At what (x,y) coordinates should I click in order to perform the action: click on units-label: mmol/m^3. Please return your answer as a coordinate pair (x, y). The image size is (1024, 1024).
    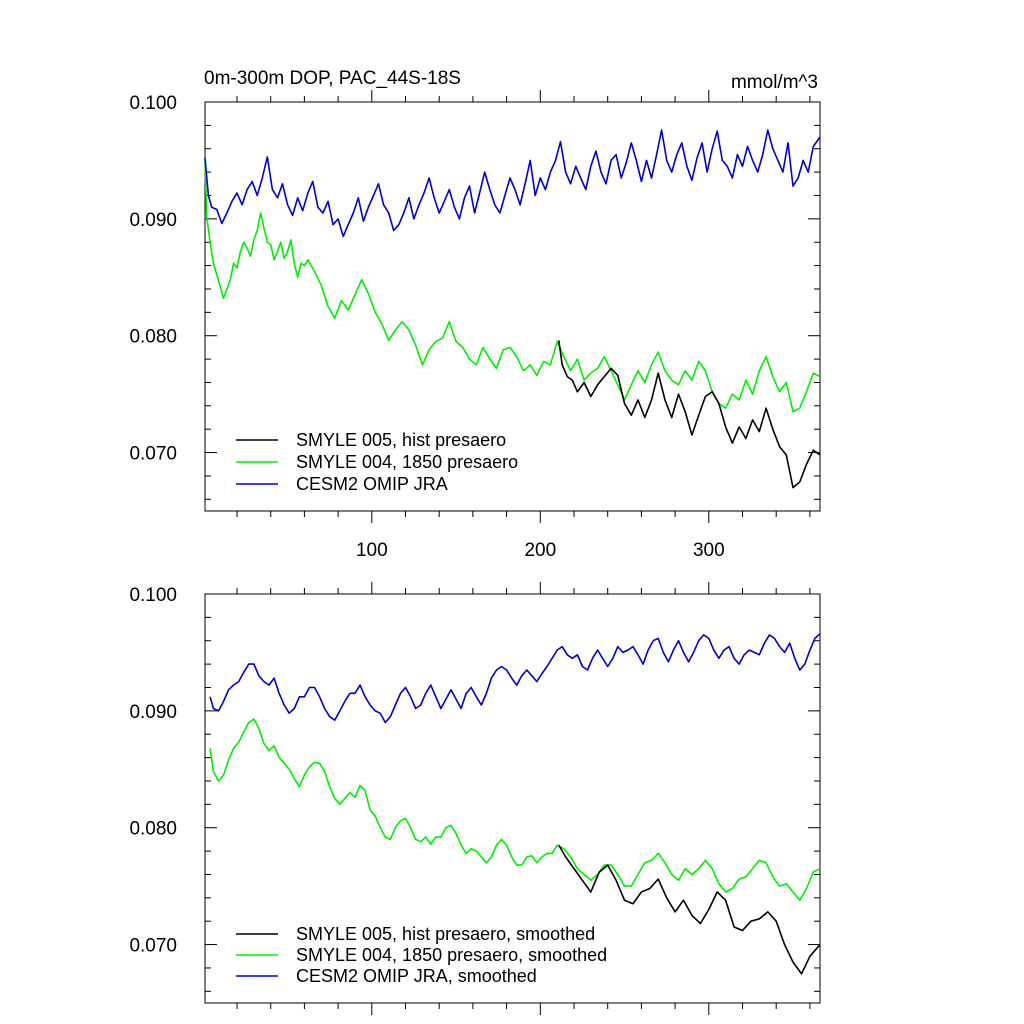
    Looking at the image, I should click on (774, 82).